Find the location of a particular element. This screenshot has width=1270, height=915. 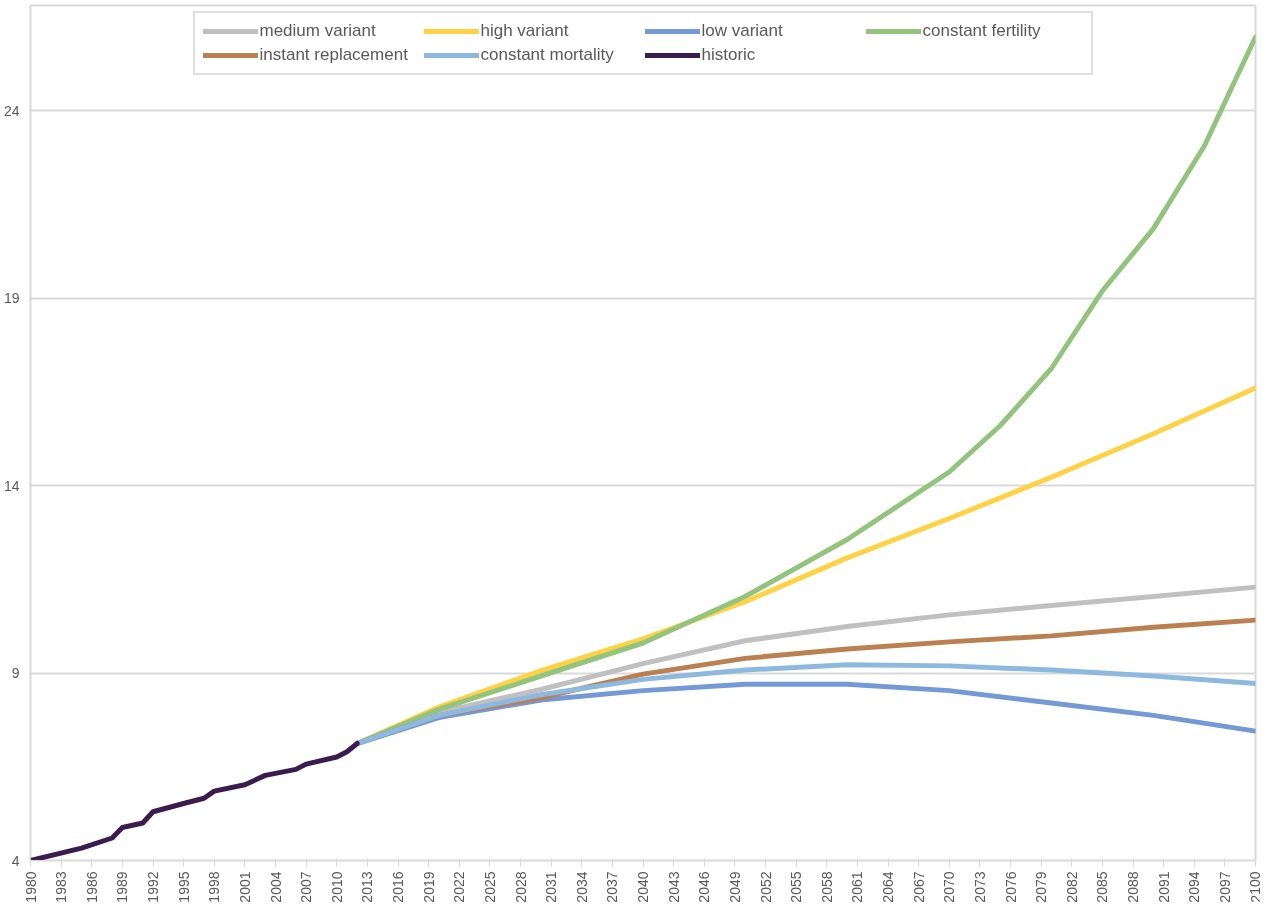

x-tick-label: 2058 is located at coordinates (826, 887).